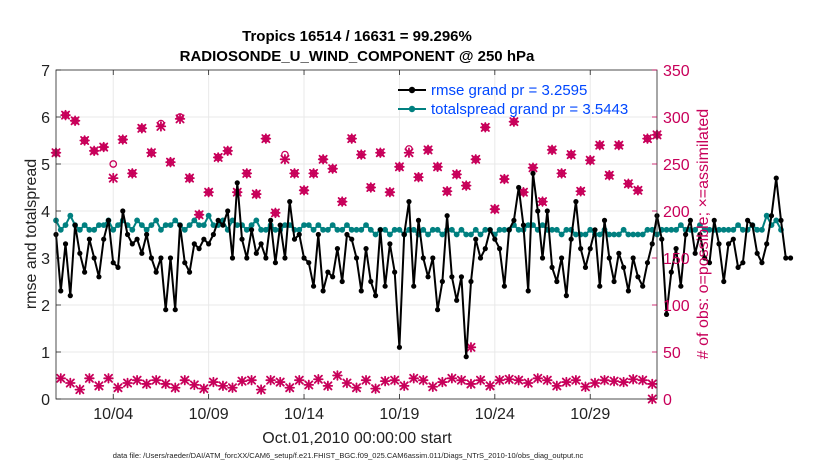  What do you see at coordinates (45, 259) in the screenshot?
I see `y-tick-label-left: 3` at bounding box center [45, 259].